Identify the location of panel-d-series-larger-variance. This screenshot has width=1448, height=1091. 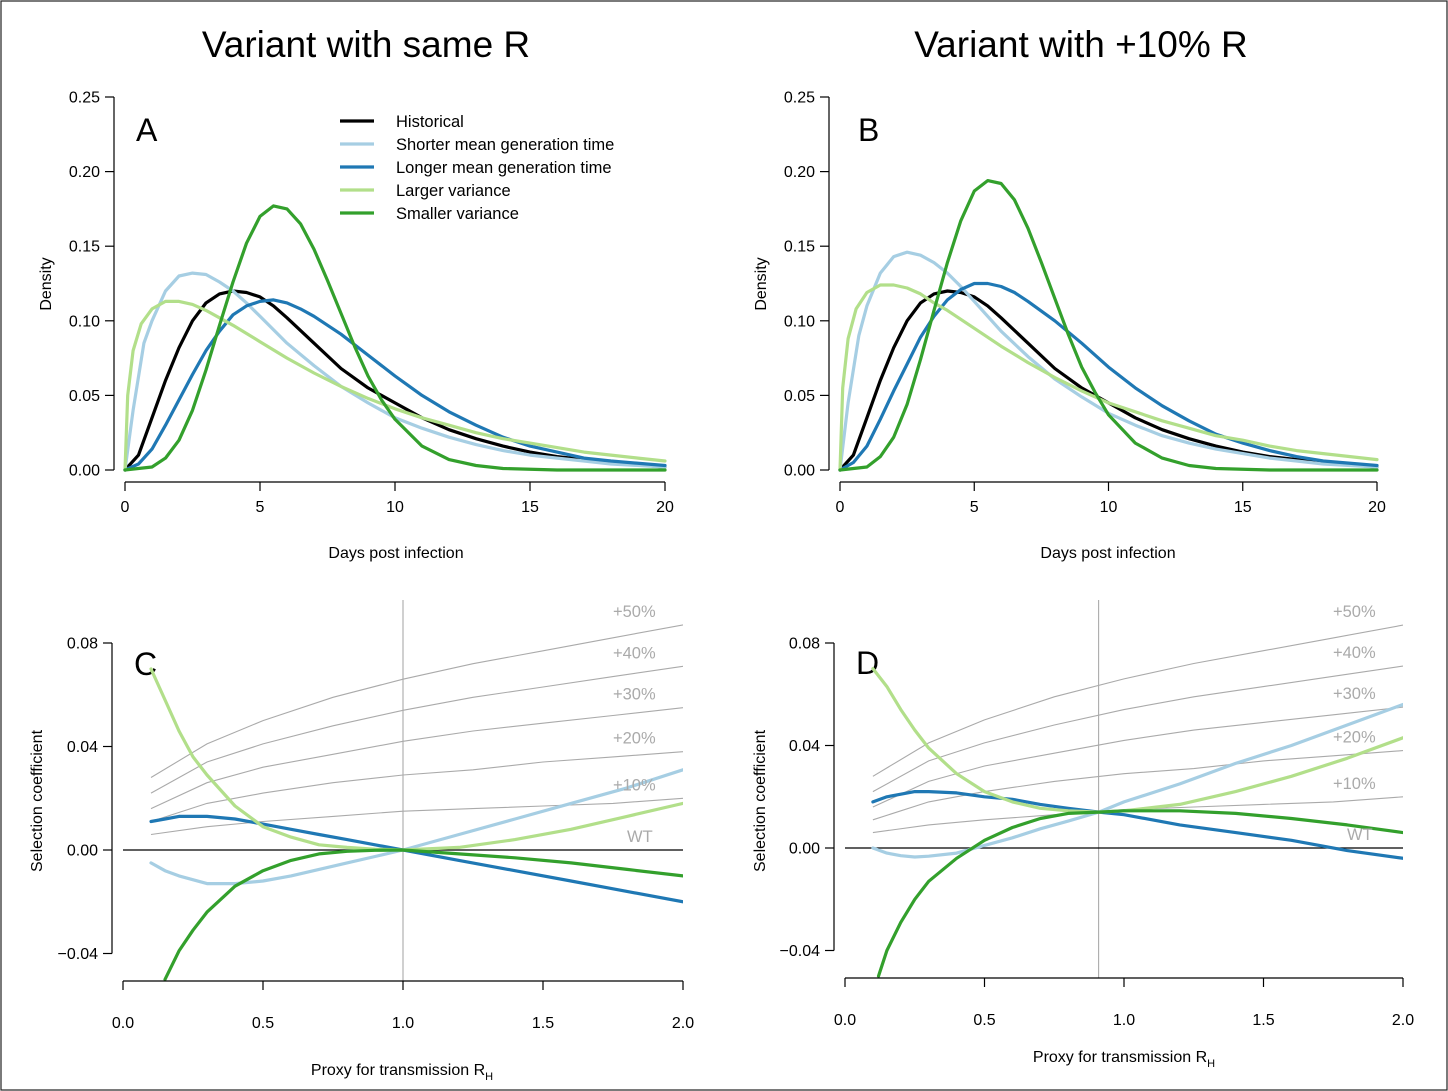
(1137, 740).